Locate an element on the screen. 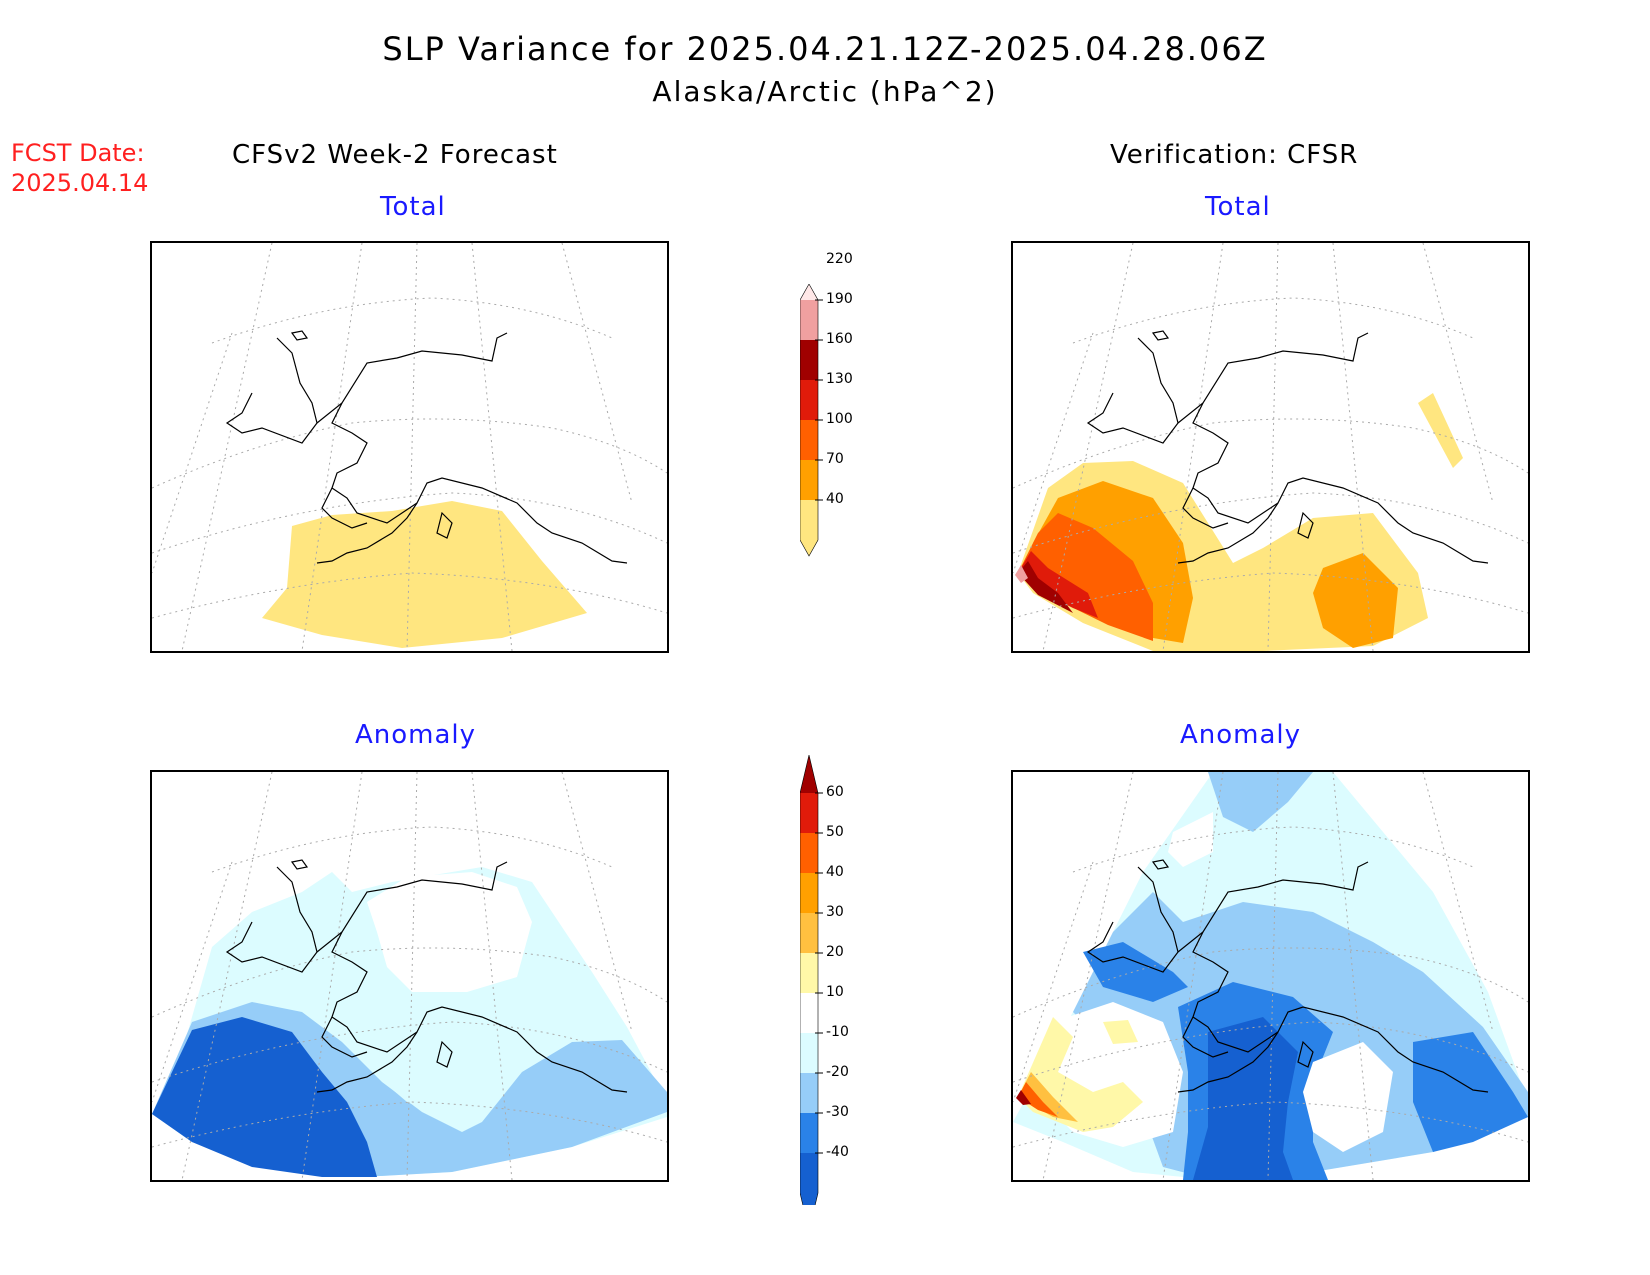 The height and width of the screenshot is (1275, 1650). colorbar-tick-label: -10 is located at coordinates (837, 1032).